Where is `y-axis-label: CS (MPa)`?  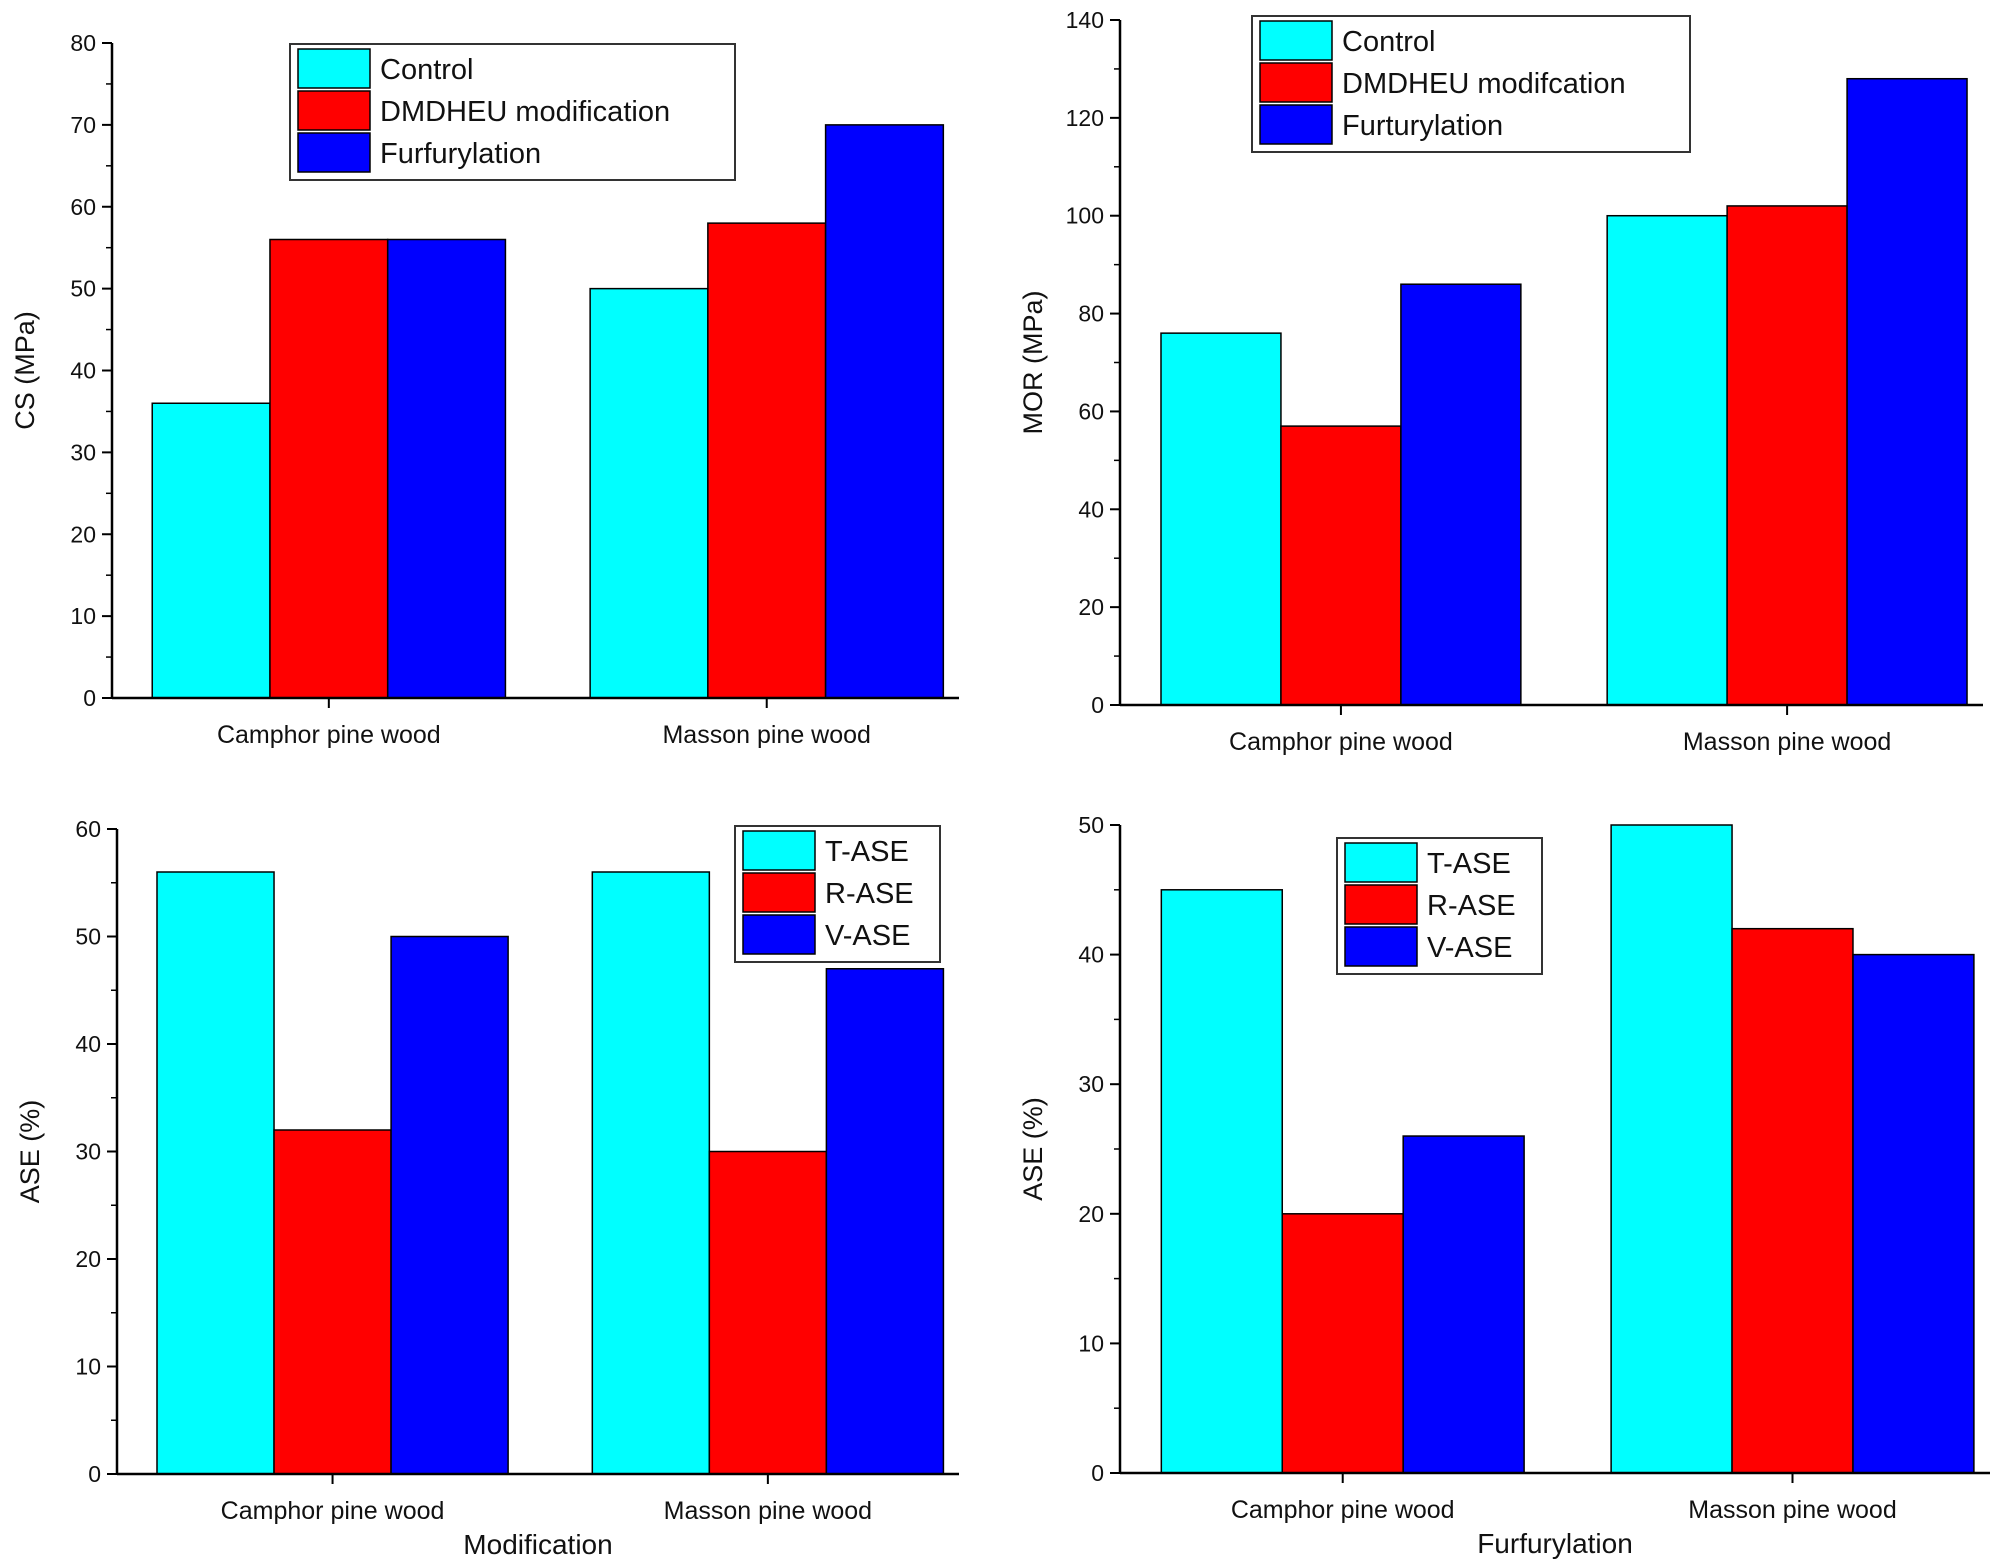
y-axis-label: CS (MPa) is located at coordinates (25, 370).